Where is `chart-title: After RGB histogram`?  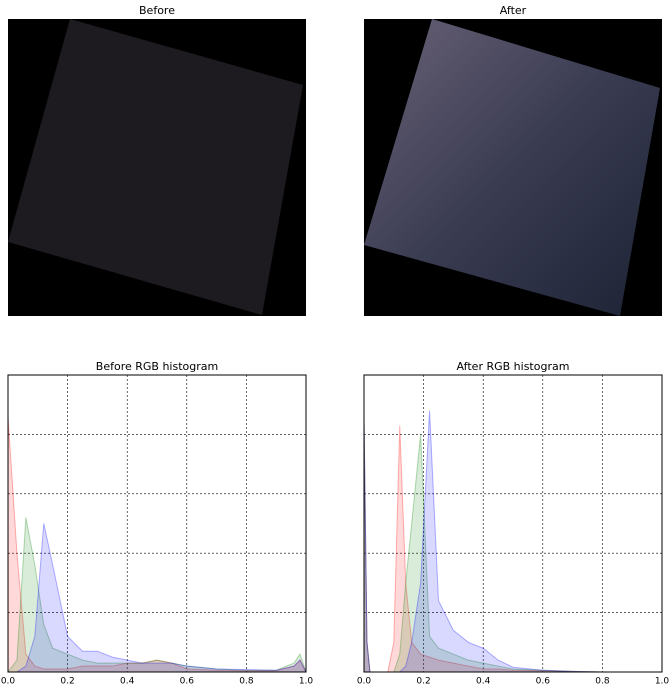
chart-title: After RGB histogram is located at coordinates (513, 366).